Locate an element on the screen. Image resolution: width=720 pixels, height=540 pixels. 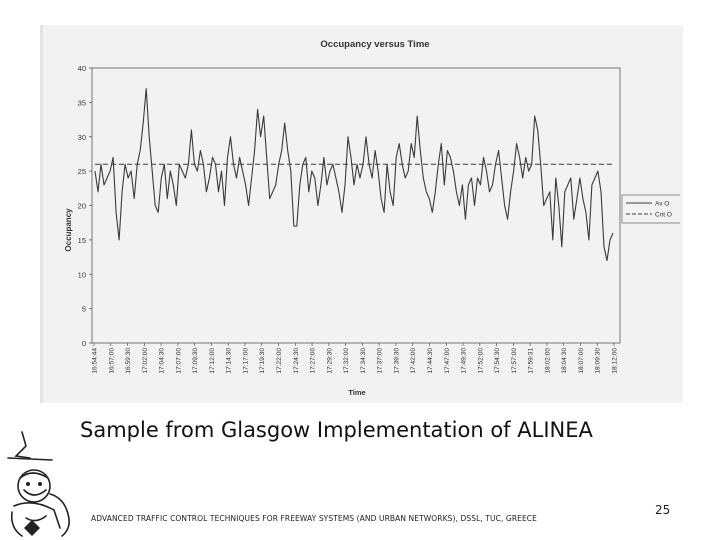
x-tick-label: 17:44:30 is located at coordinates (430, 361).